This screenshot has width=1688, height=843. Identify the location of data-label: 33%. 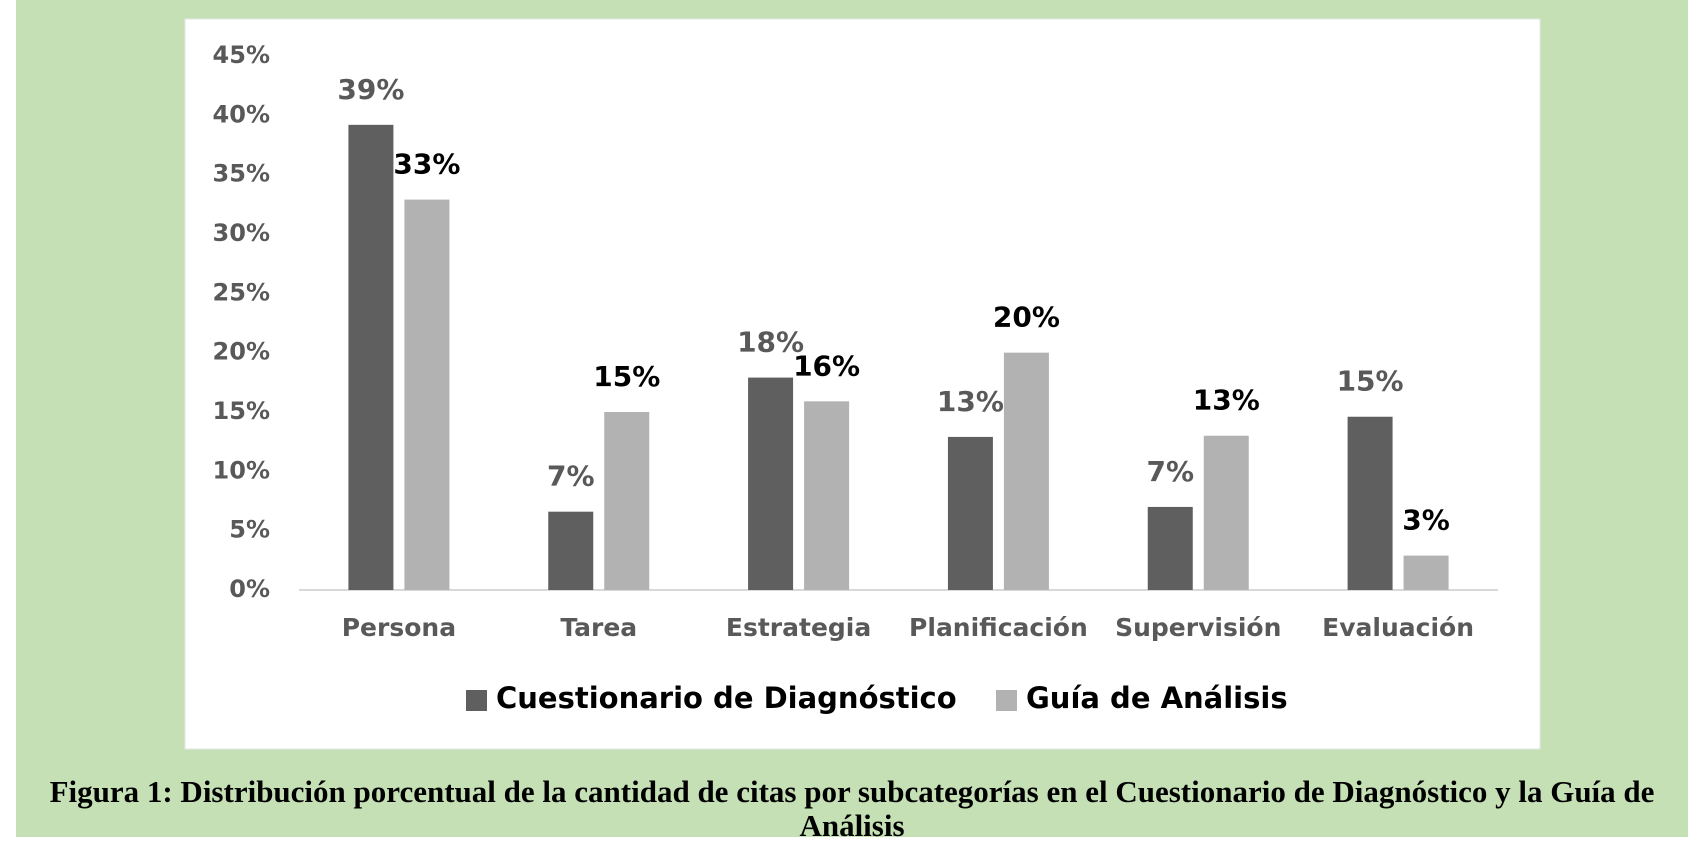
(426, 164).